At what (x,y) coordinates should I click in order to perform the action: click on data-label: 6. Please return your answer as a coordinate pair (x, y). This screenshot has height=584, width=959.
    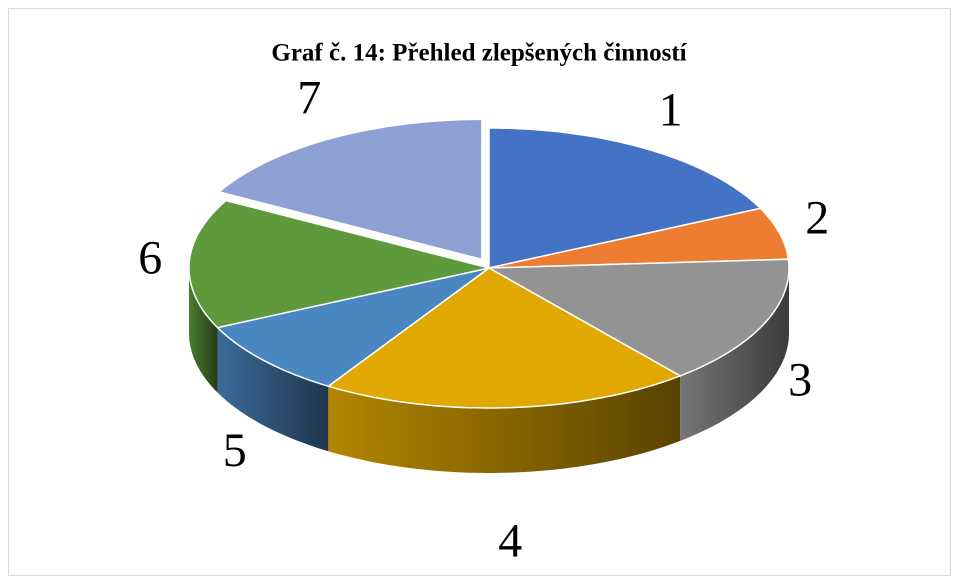
    Looking at the image, I should click on (150, 257).